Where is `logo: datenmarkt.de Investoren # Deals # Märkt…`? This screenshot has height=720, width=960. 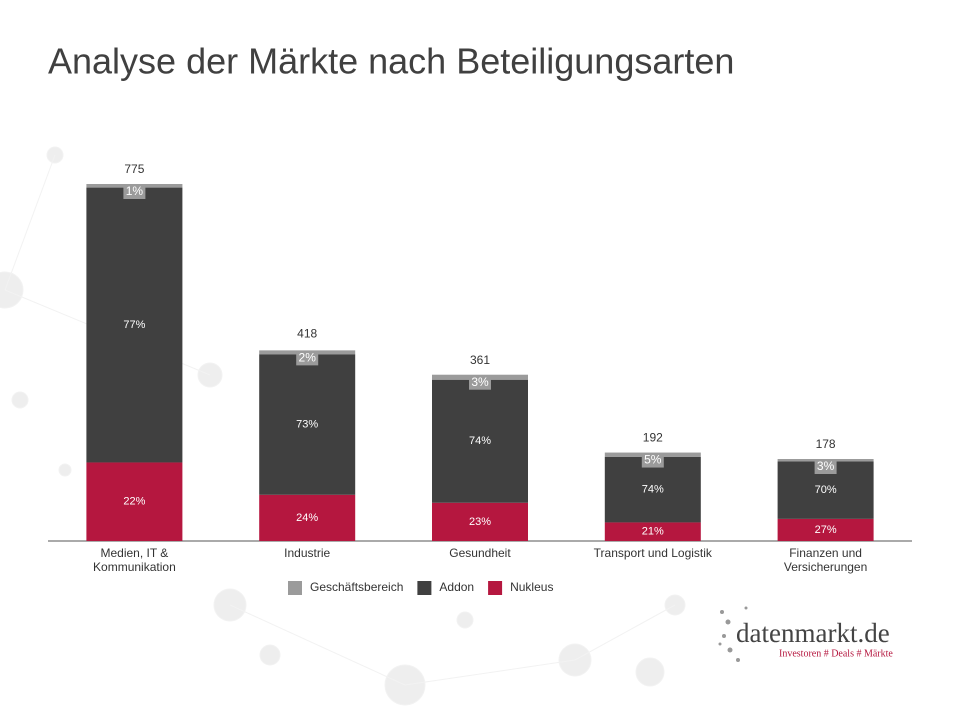 logo: datenmarkt.de Investoren # Deals # Märkt… is located at coordinates (805, 634).